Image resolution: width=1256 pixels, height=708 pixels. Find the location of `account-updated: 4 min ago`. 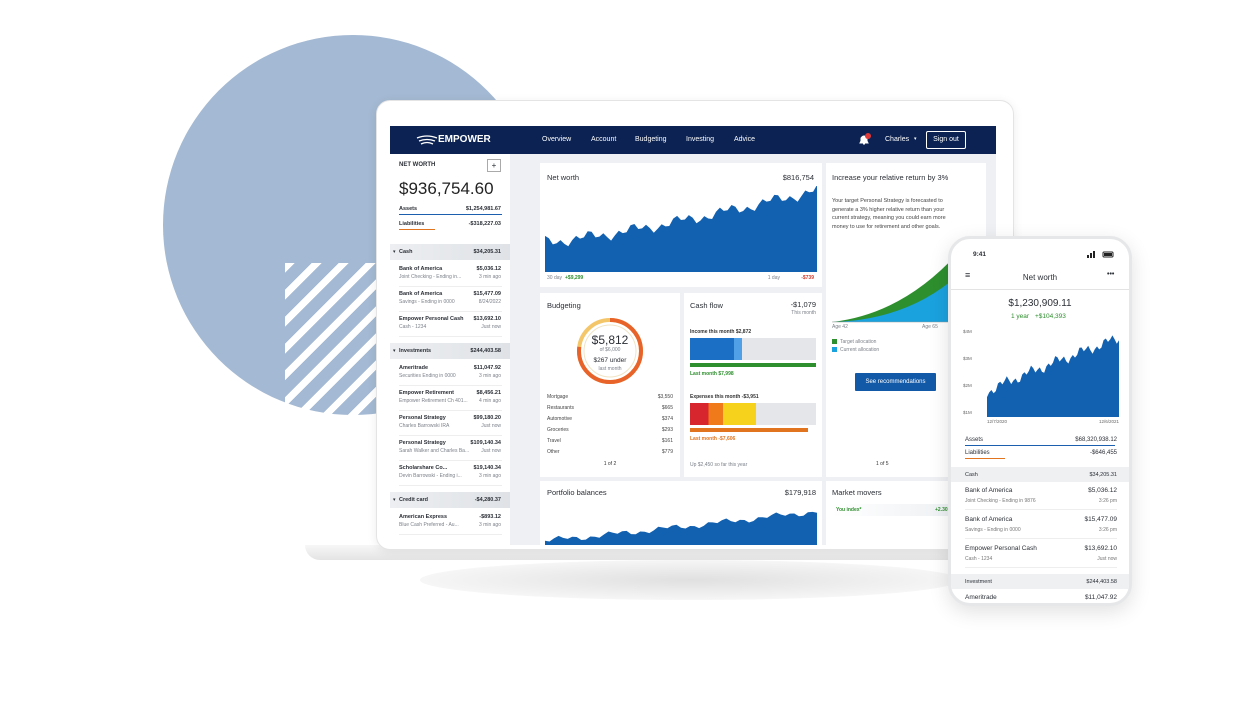

account-updated: 4 min ago is located at coordinates (490, 401).